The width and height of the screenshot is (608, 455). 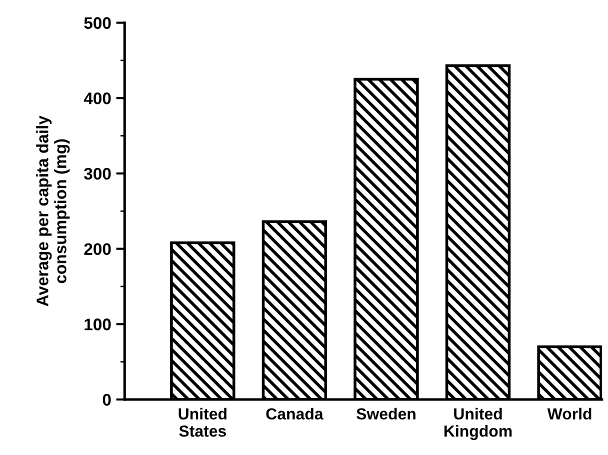 What do you see at coordinates (97, 249) in the screenshot?
I see `y-tick-label: 200` at bounding box center [97, 249].